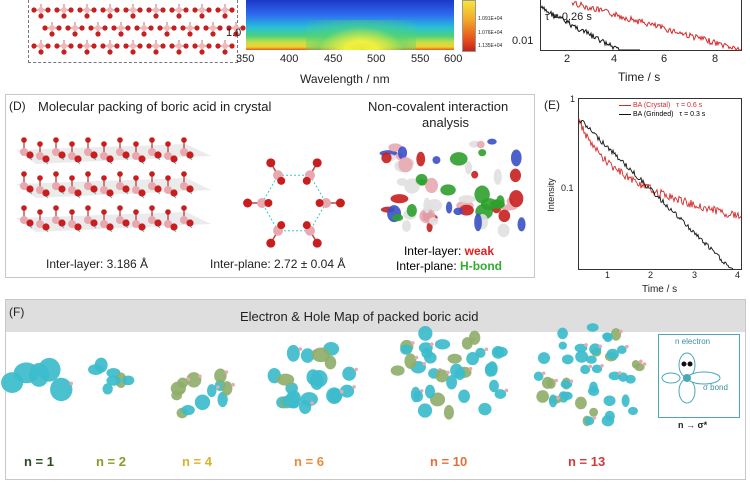  Describe the element at coordinates (113, 185) in the screenshot. I see `crystal-layers-image` at that location.